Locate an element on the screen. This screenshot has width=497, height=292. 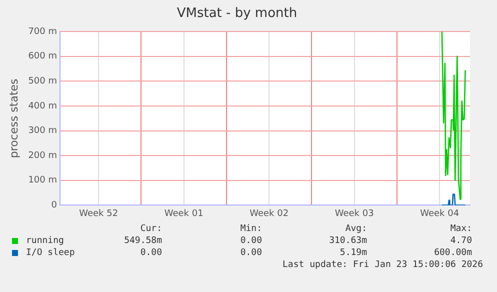
text: 5.19m is located at coordinates (353, 253).